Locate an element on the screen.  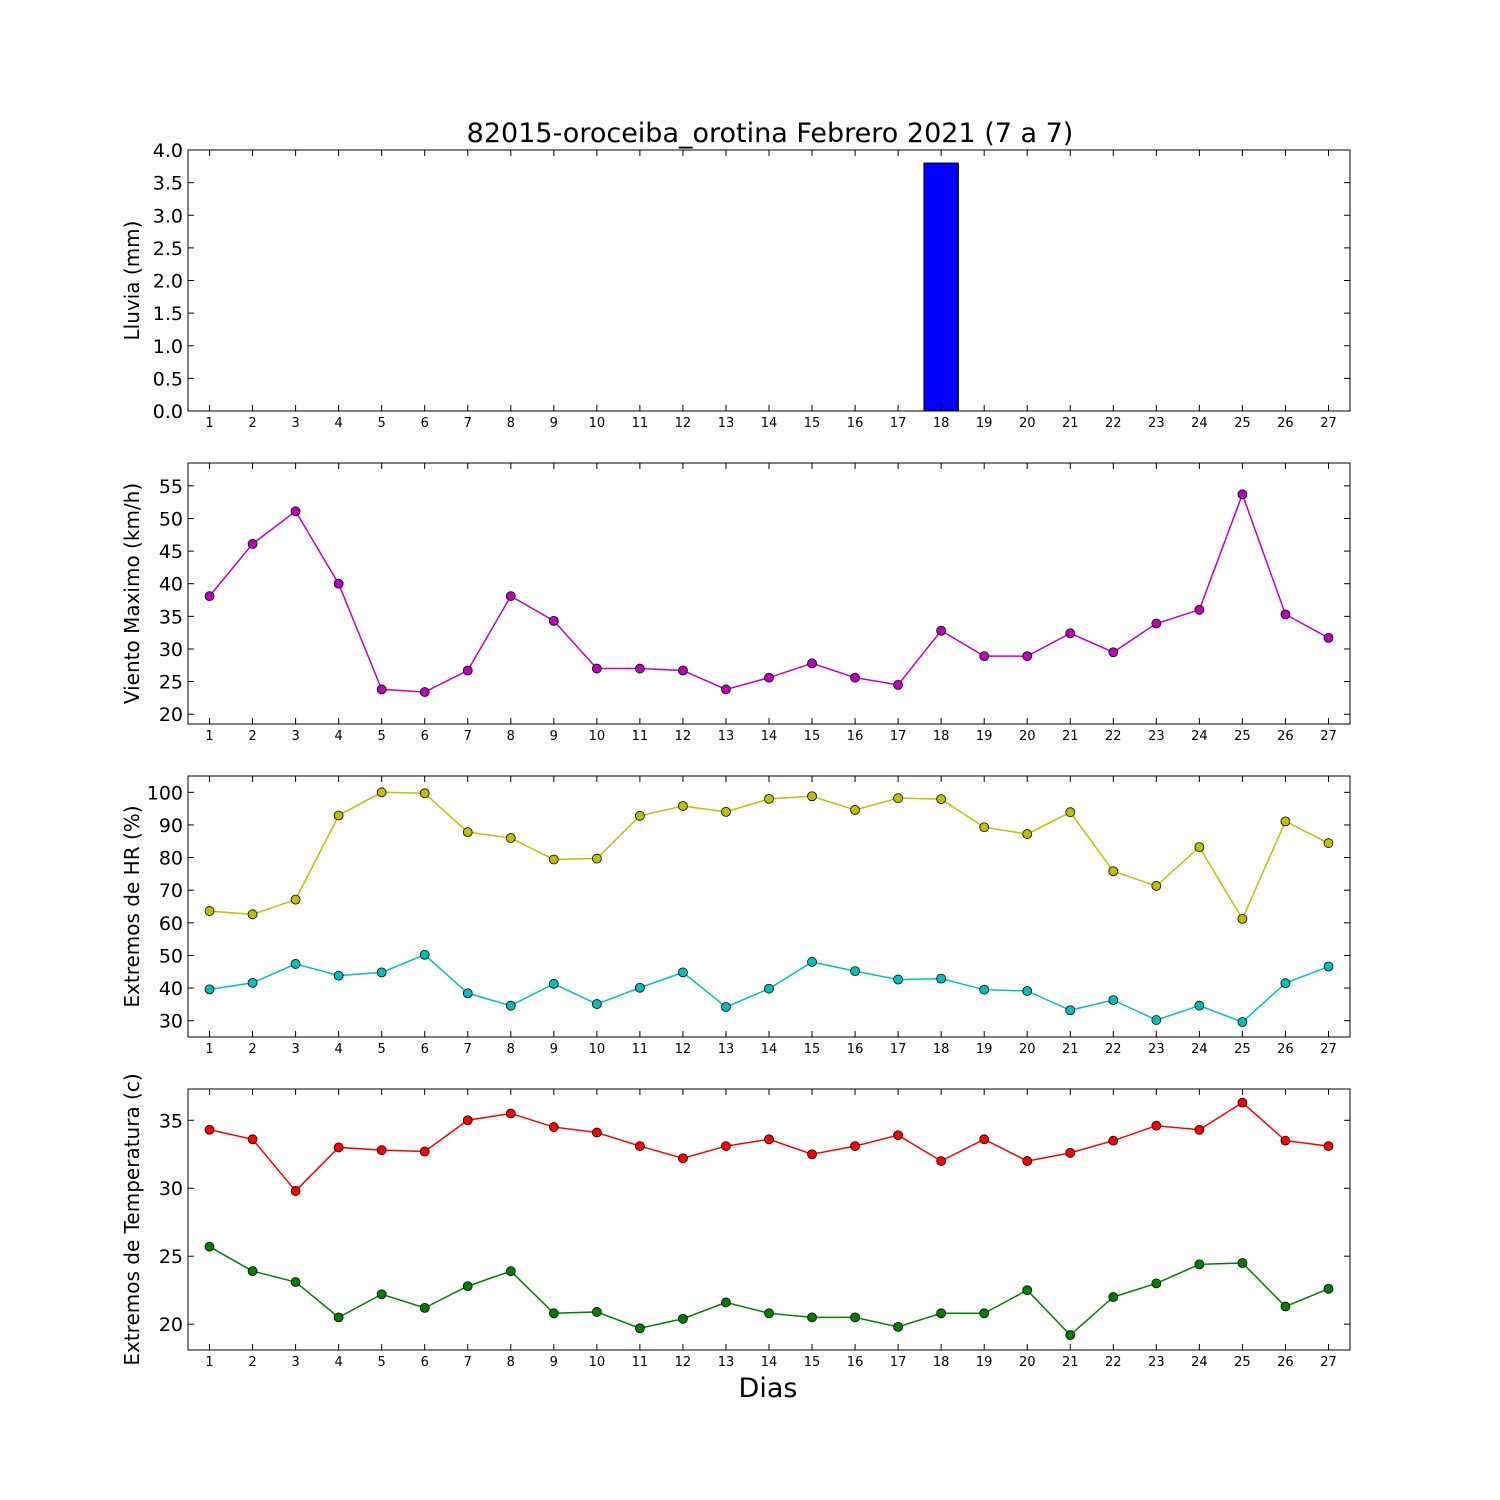
x-tick-label: 25 is located at coordinates (1242, 1362).